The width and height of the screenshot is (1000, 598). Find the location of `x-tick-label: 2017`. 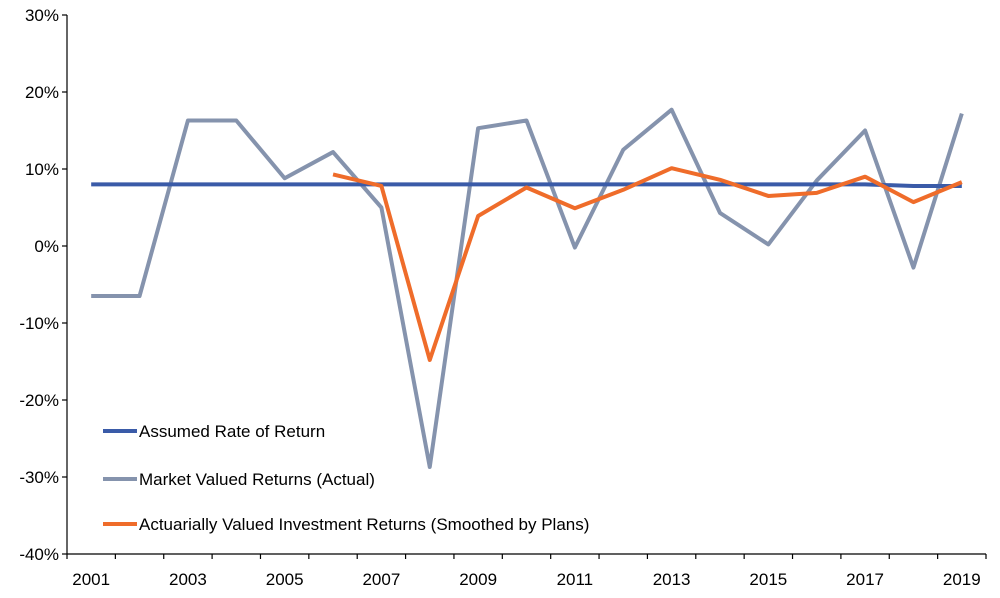

x-tick-label: 2017 is located at coordinates (865, 579).